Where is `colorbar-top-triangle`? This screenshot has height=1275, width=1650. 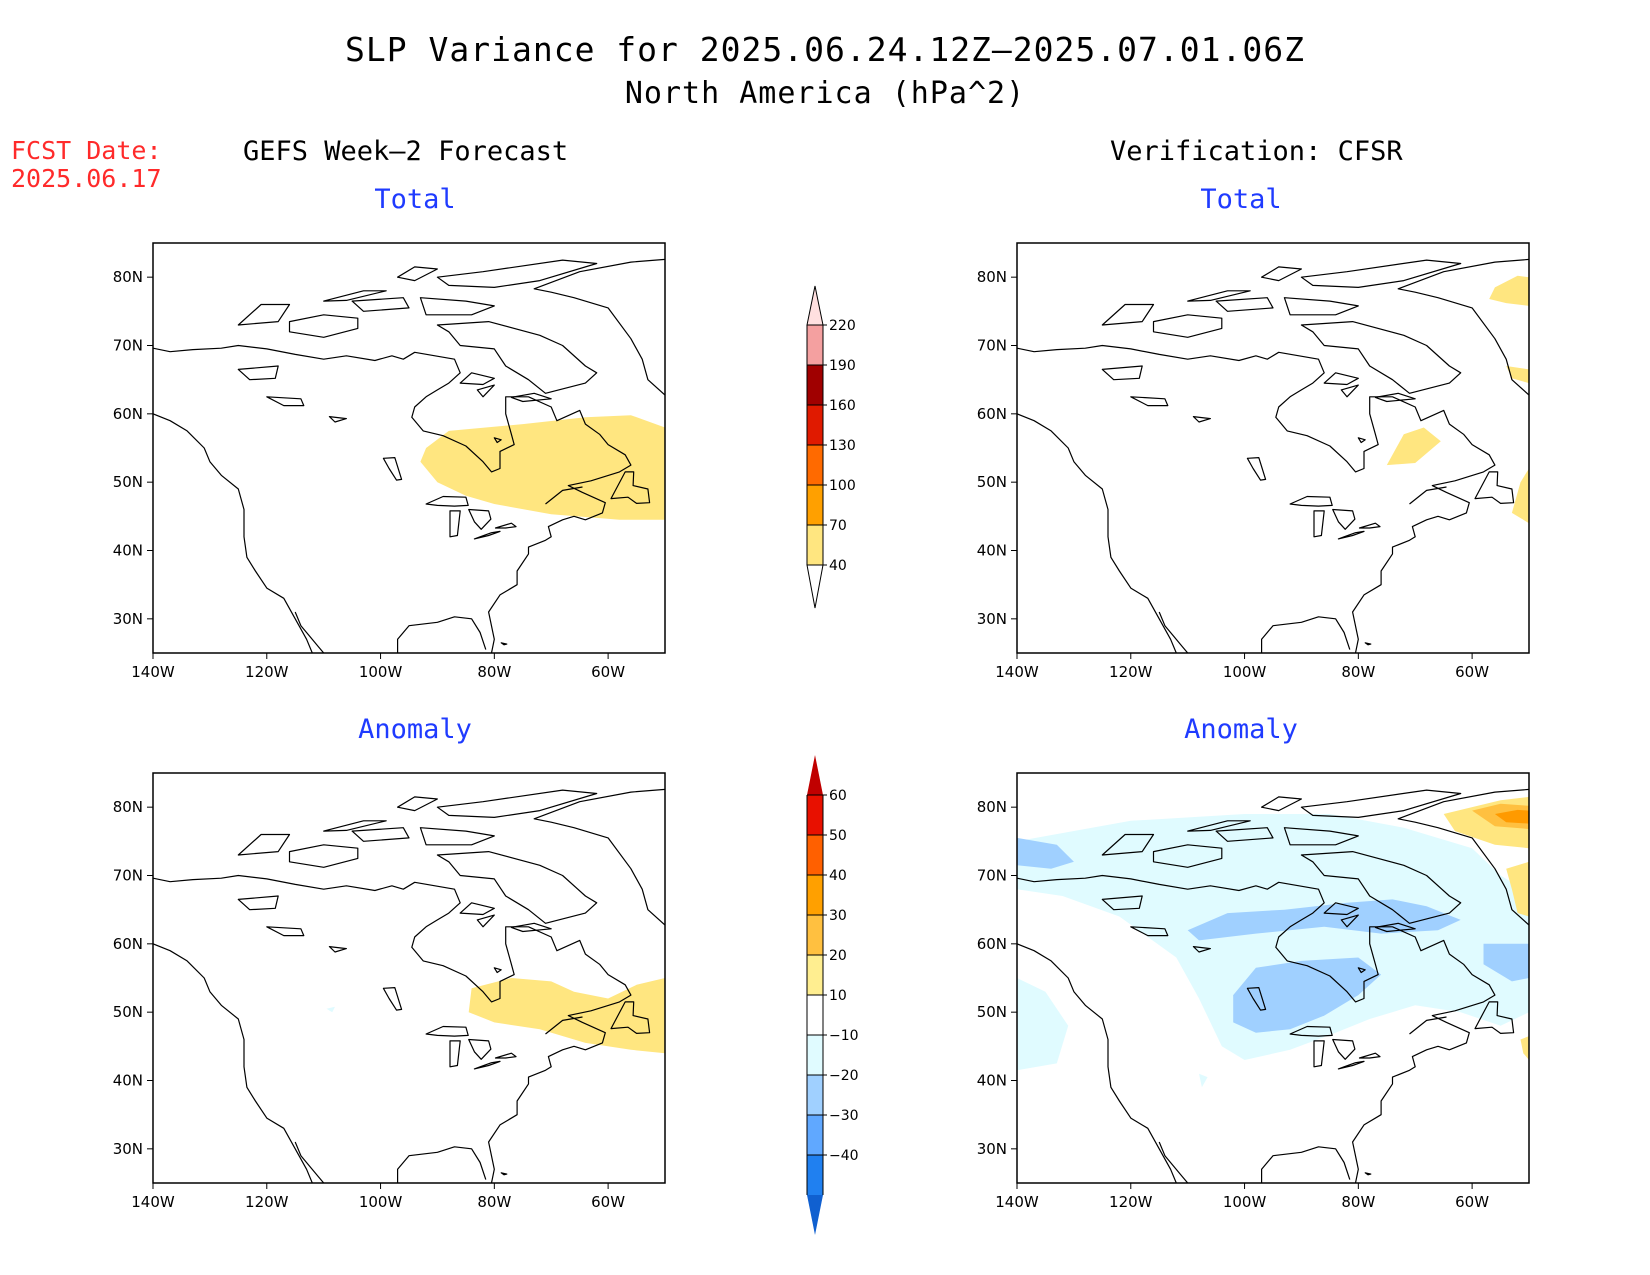 colorbar-top-triangle is located at coordinates (815, 305).